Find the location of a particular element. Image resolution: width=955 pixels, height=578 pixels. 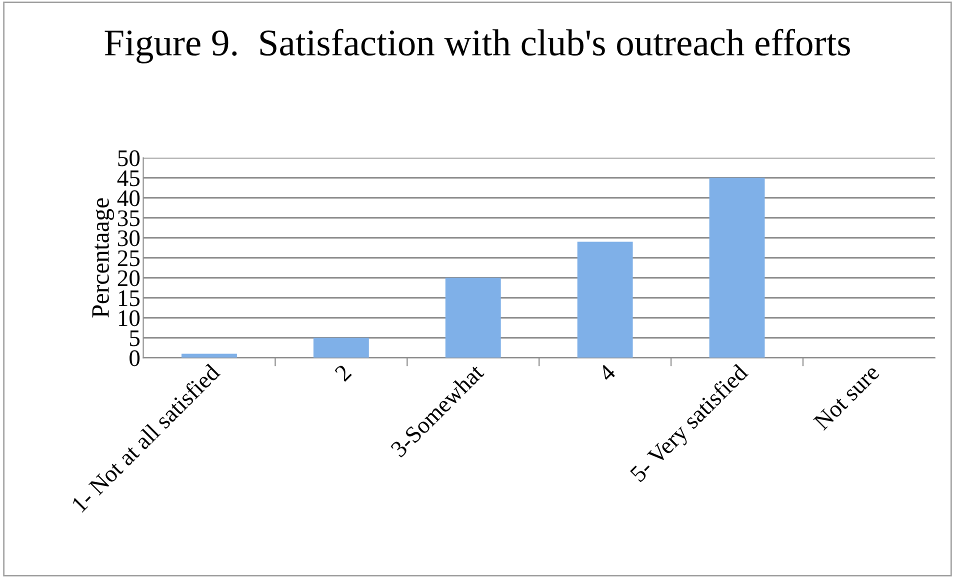

y-tick-label: 5 is located at coordinates (135, 338).